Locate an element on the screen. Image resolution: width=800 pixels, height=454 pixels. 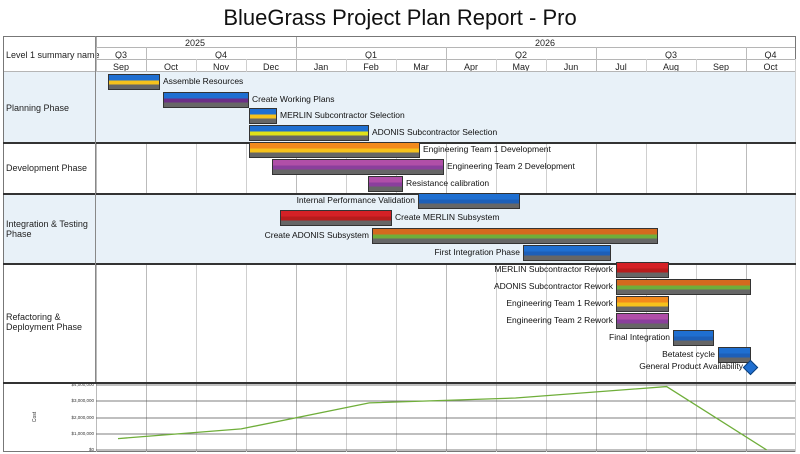
task-label: ADONIS Subcontractor Rework is located at coordinates (553, 286).